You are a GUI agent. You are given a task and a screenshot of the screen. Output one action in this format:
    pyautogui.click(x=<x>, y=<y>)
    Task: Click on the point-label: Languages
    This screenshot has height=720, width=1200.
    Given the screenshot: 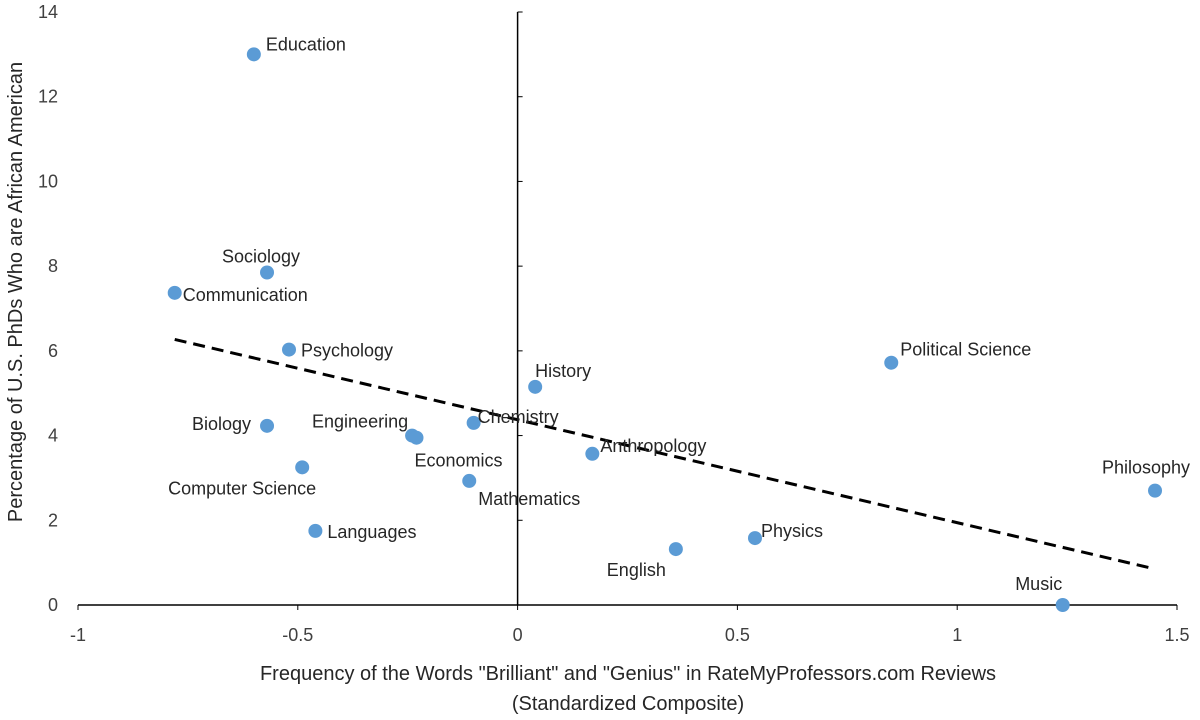 What is the action you would take?
    pyautogui.click(x=371, y=532)
    